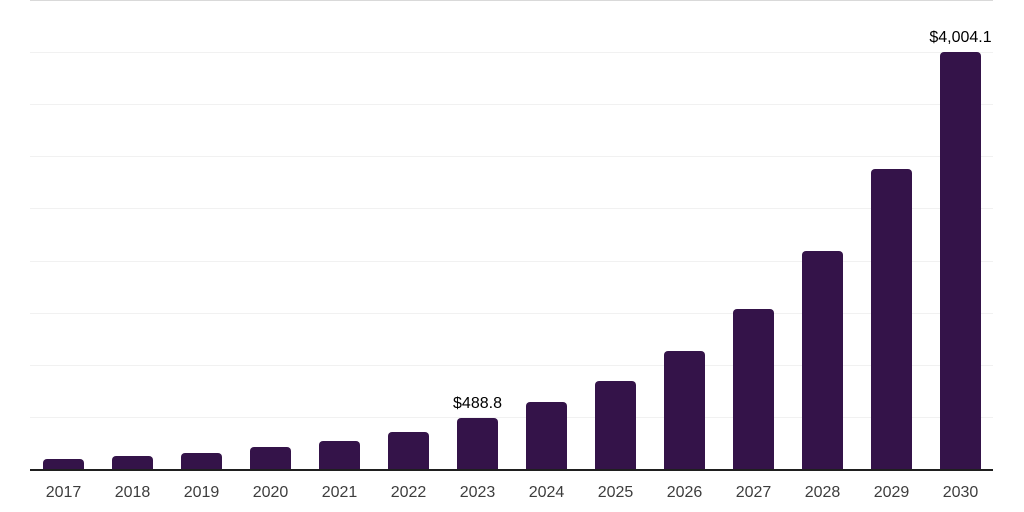 The width and height of the screenshot is (1024, 512). What do you see at coordinates (477, 443) in the screenshot?
I see `bar-2023` at bounding box center [477, 443].